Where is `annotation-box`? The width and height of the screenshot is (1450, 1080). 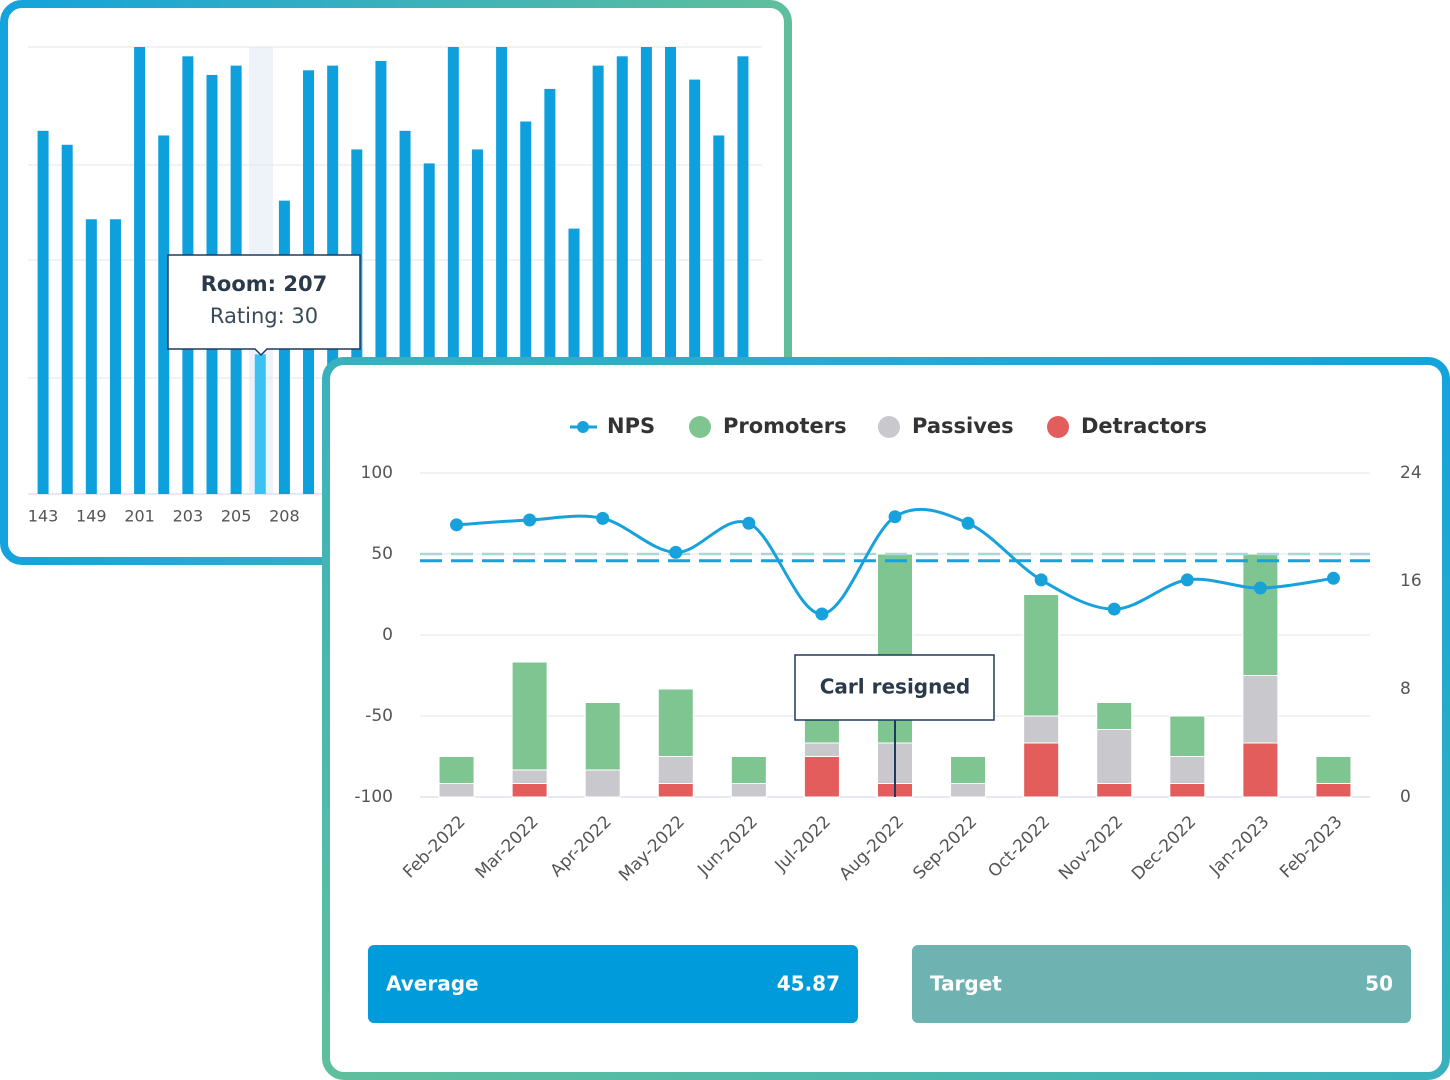 annotation-box is located at coordinates (894, 687).